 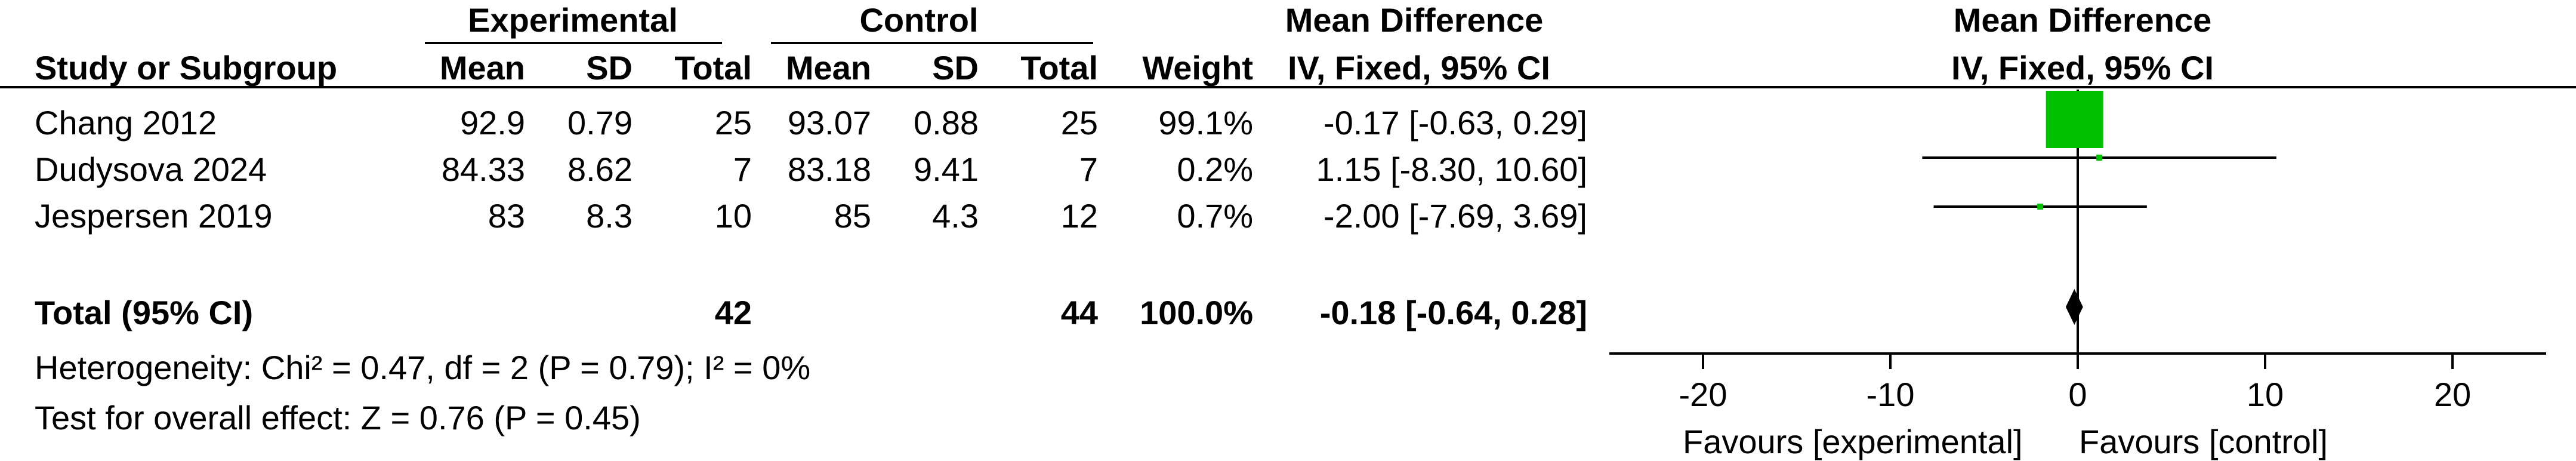 What do you see at coordinates (919, 20) in the screenshot?
I see `header-control: Control` at bounding box center [919, 20].